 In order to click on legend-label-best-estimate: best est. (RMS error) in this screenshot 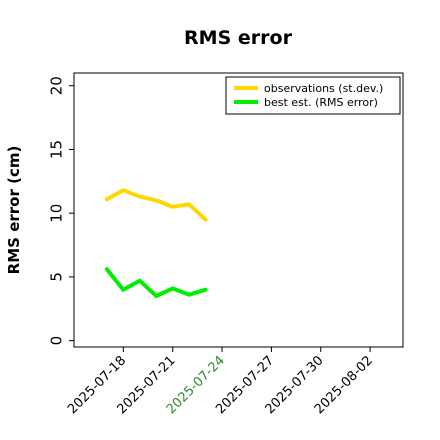, I will do `click(321, 102)`.